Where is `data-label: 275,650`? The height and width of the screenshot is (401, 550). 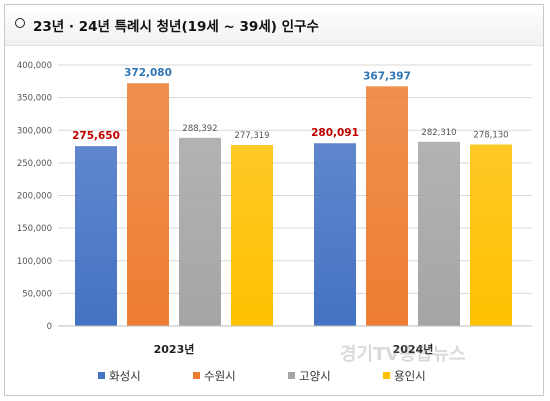 data-label: 275,650 is located at coordinates (96, 136).